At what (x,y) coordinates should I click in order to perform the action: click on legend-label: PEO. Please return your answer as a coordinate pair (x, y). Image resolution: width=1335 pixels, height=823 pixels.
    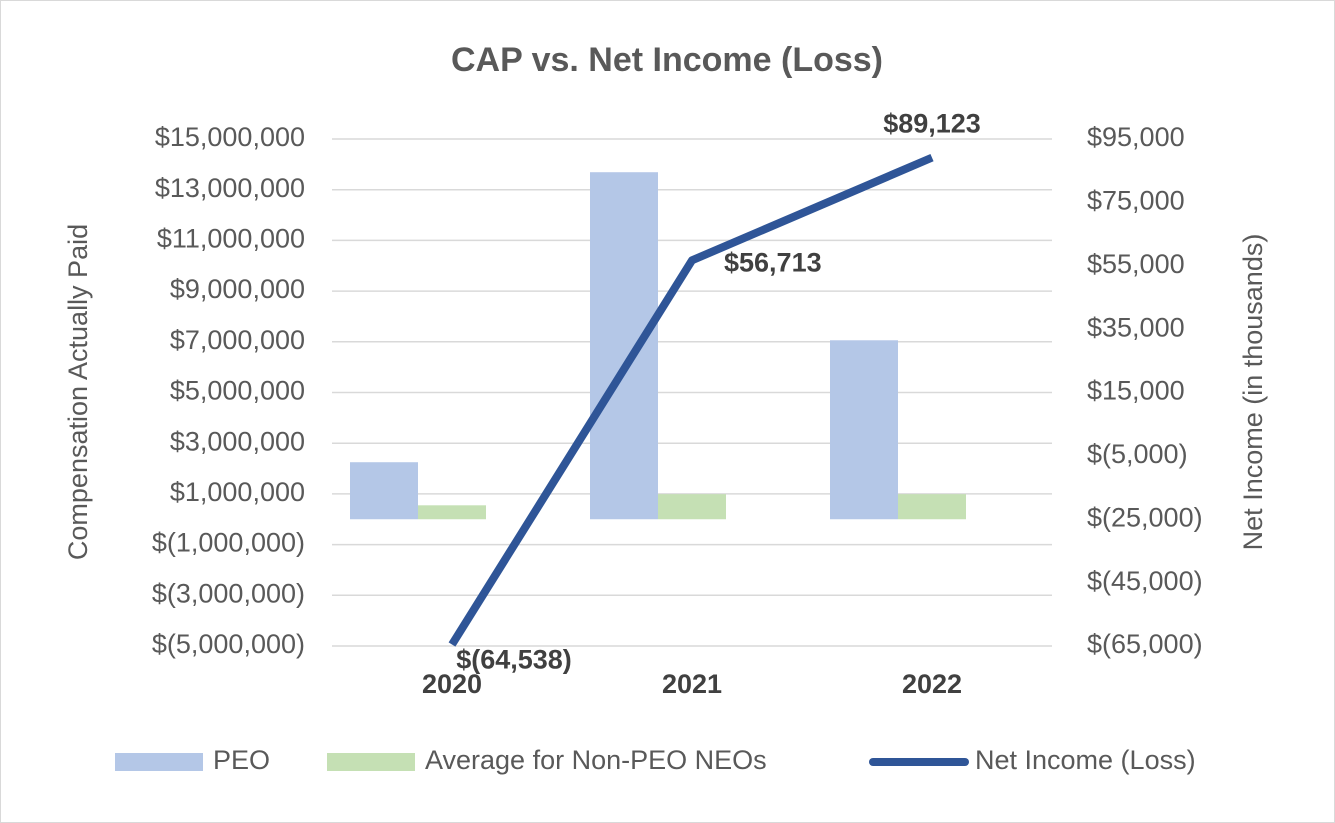
    Looking at the image, I should click on (241, 760).